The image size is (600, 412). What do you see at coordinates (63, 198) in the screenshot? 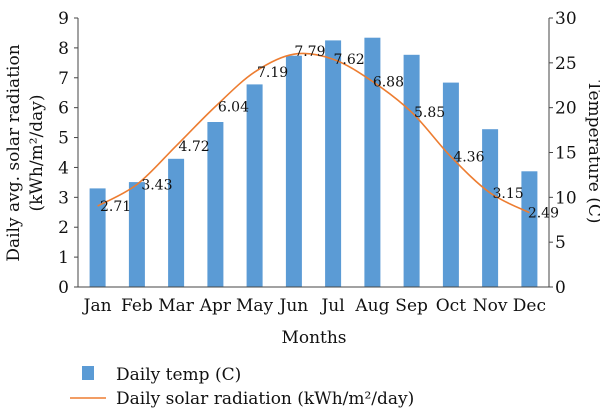
I see `y-left-tick-label: 3` at bounding box center [63, 198].